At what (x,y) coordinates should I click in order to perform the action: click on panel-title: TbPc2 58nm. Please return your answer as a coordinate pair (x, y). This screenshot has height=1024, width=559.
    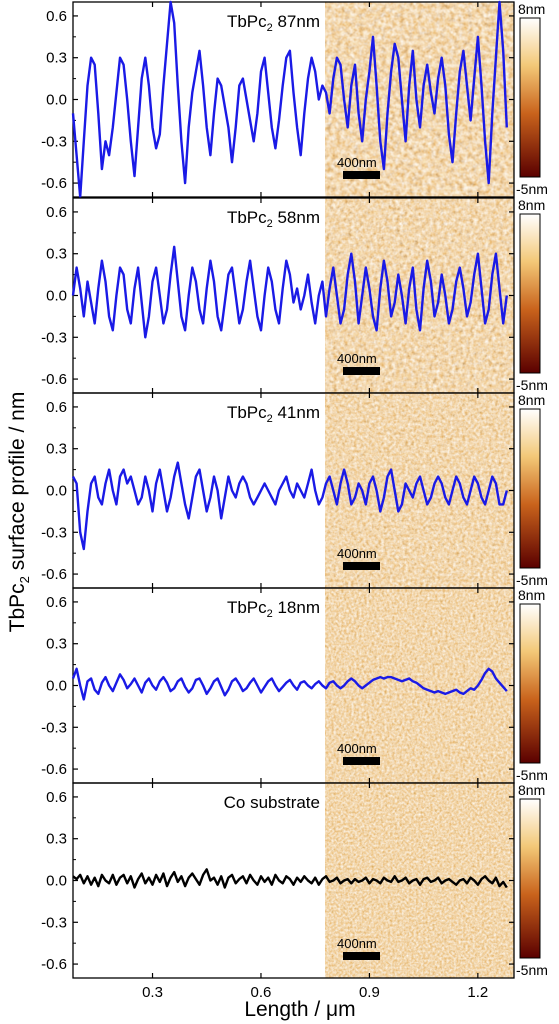
    Looking at the image, I should click on (273, 219).